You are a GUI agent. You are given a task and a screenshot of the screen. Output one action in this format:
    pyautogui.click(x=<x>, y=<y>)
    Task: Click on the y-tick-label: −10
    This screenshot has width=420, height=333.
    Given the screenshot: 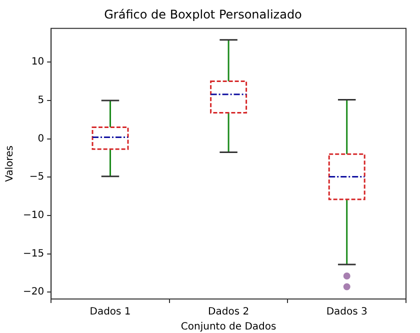 What is the action you would take?
    pyautogui.click(x=33, y=216)
    